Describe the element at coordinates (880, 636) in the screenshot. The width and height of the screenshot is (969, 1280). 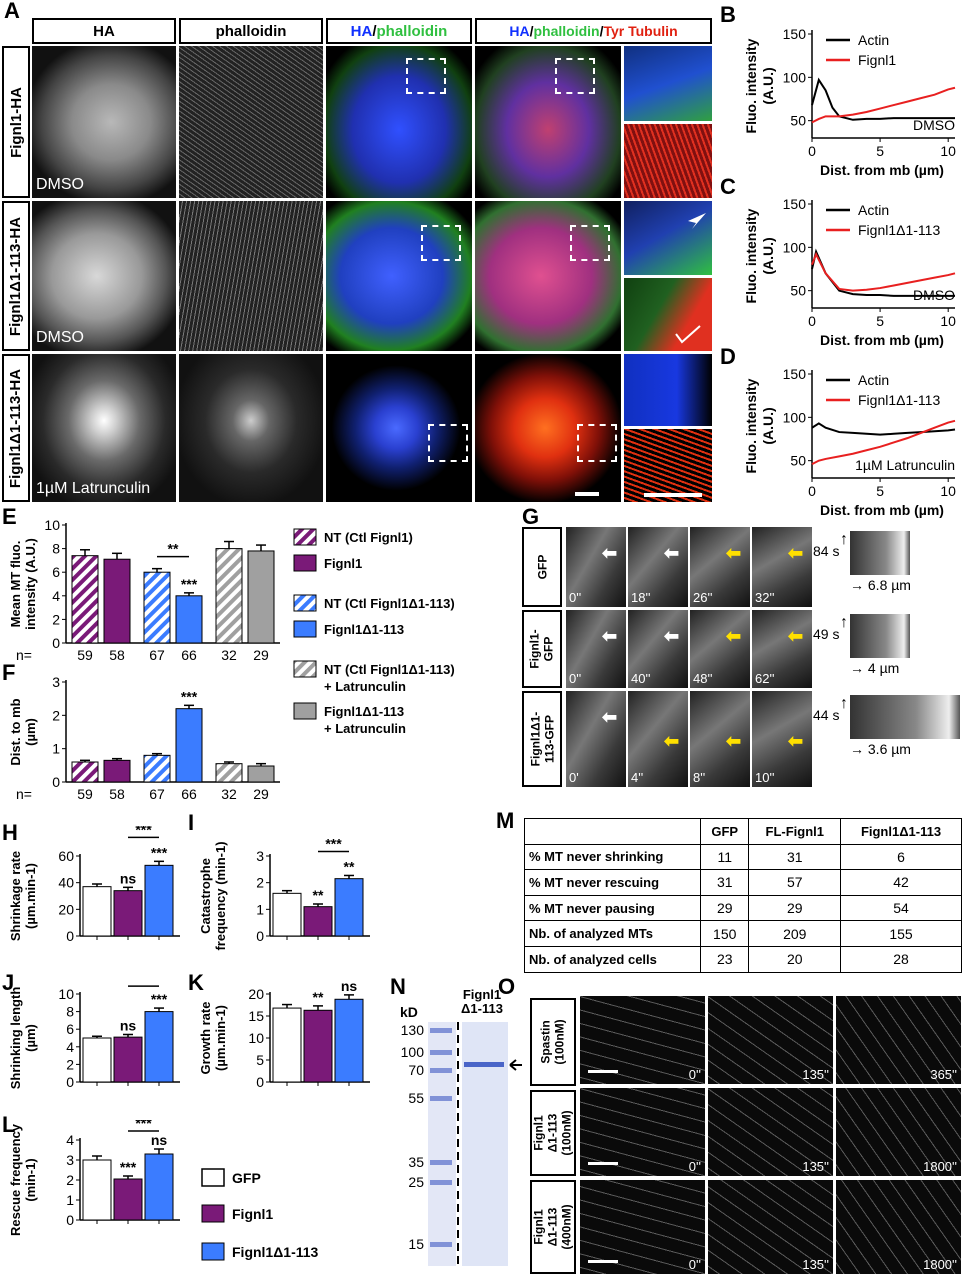
I see `kymograph` at that location.